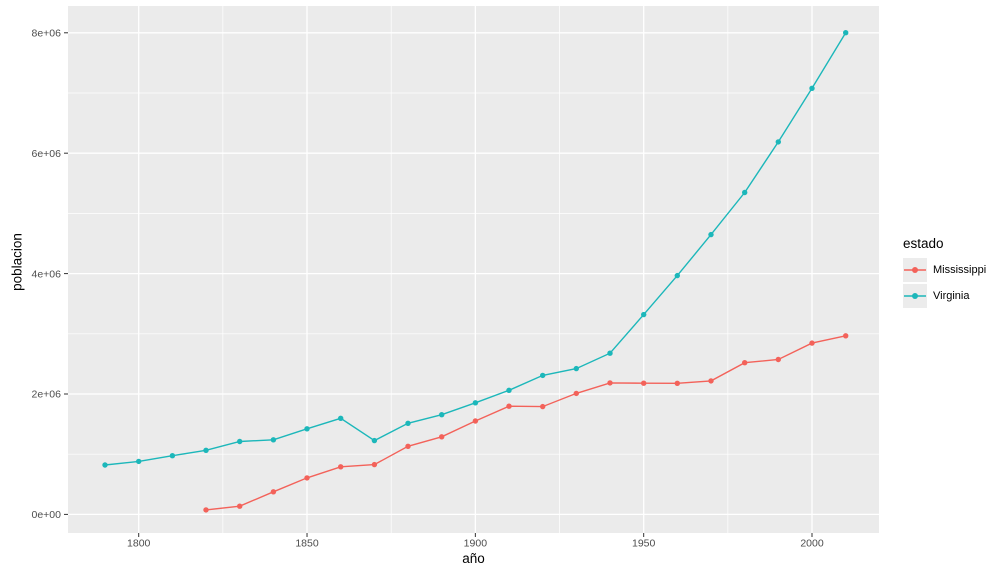 The width and height of the screenshot is (1000, 574). I want to click on y-tick-label: 2e+06, so click(47, 395).